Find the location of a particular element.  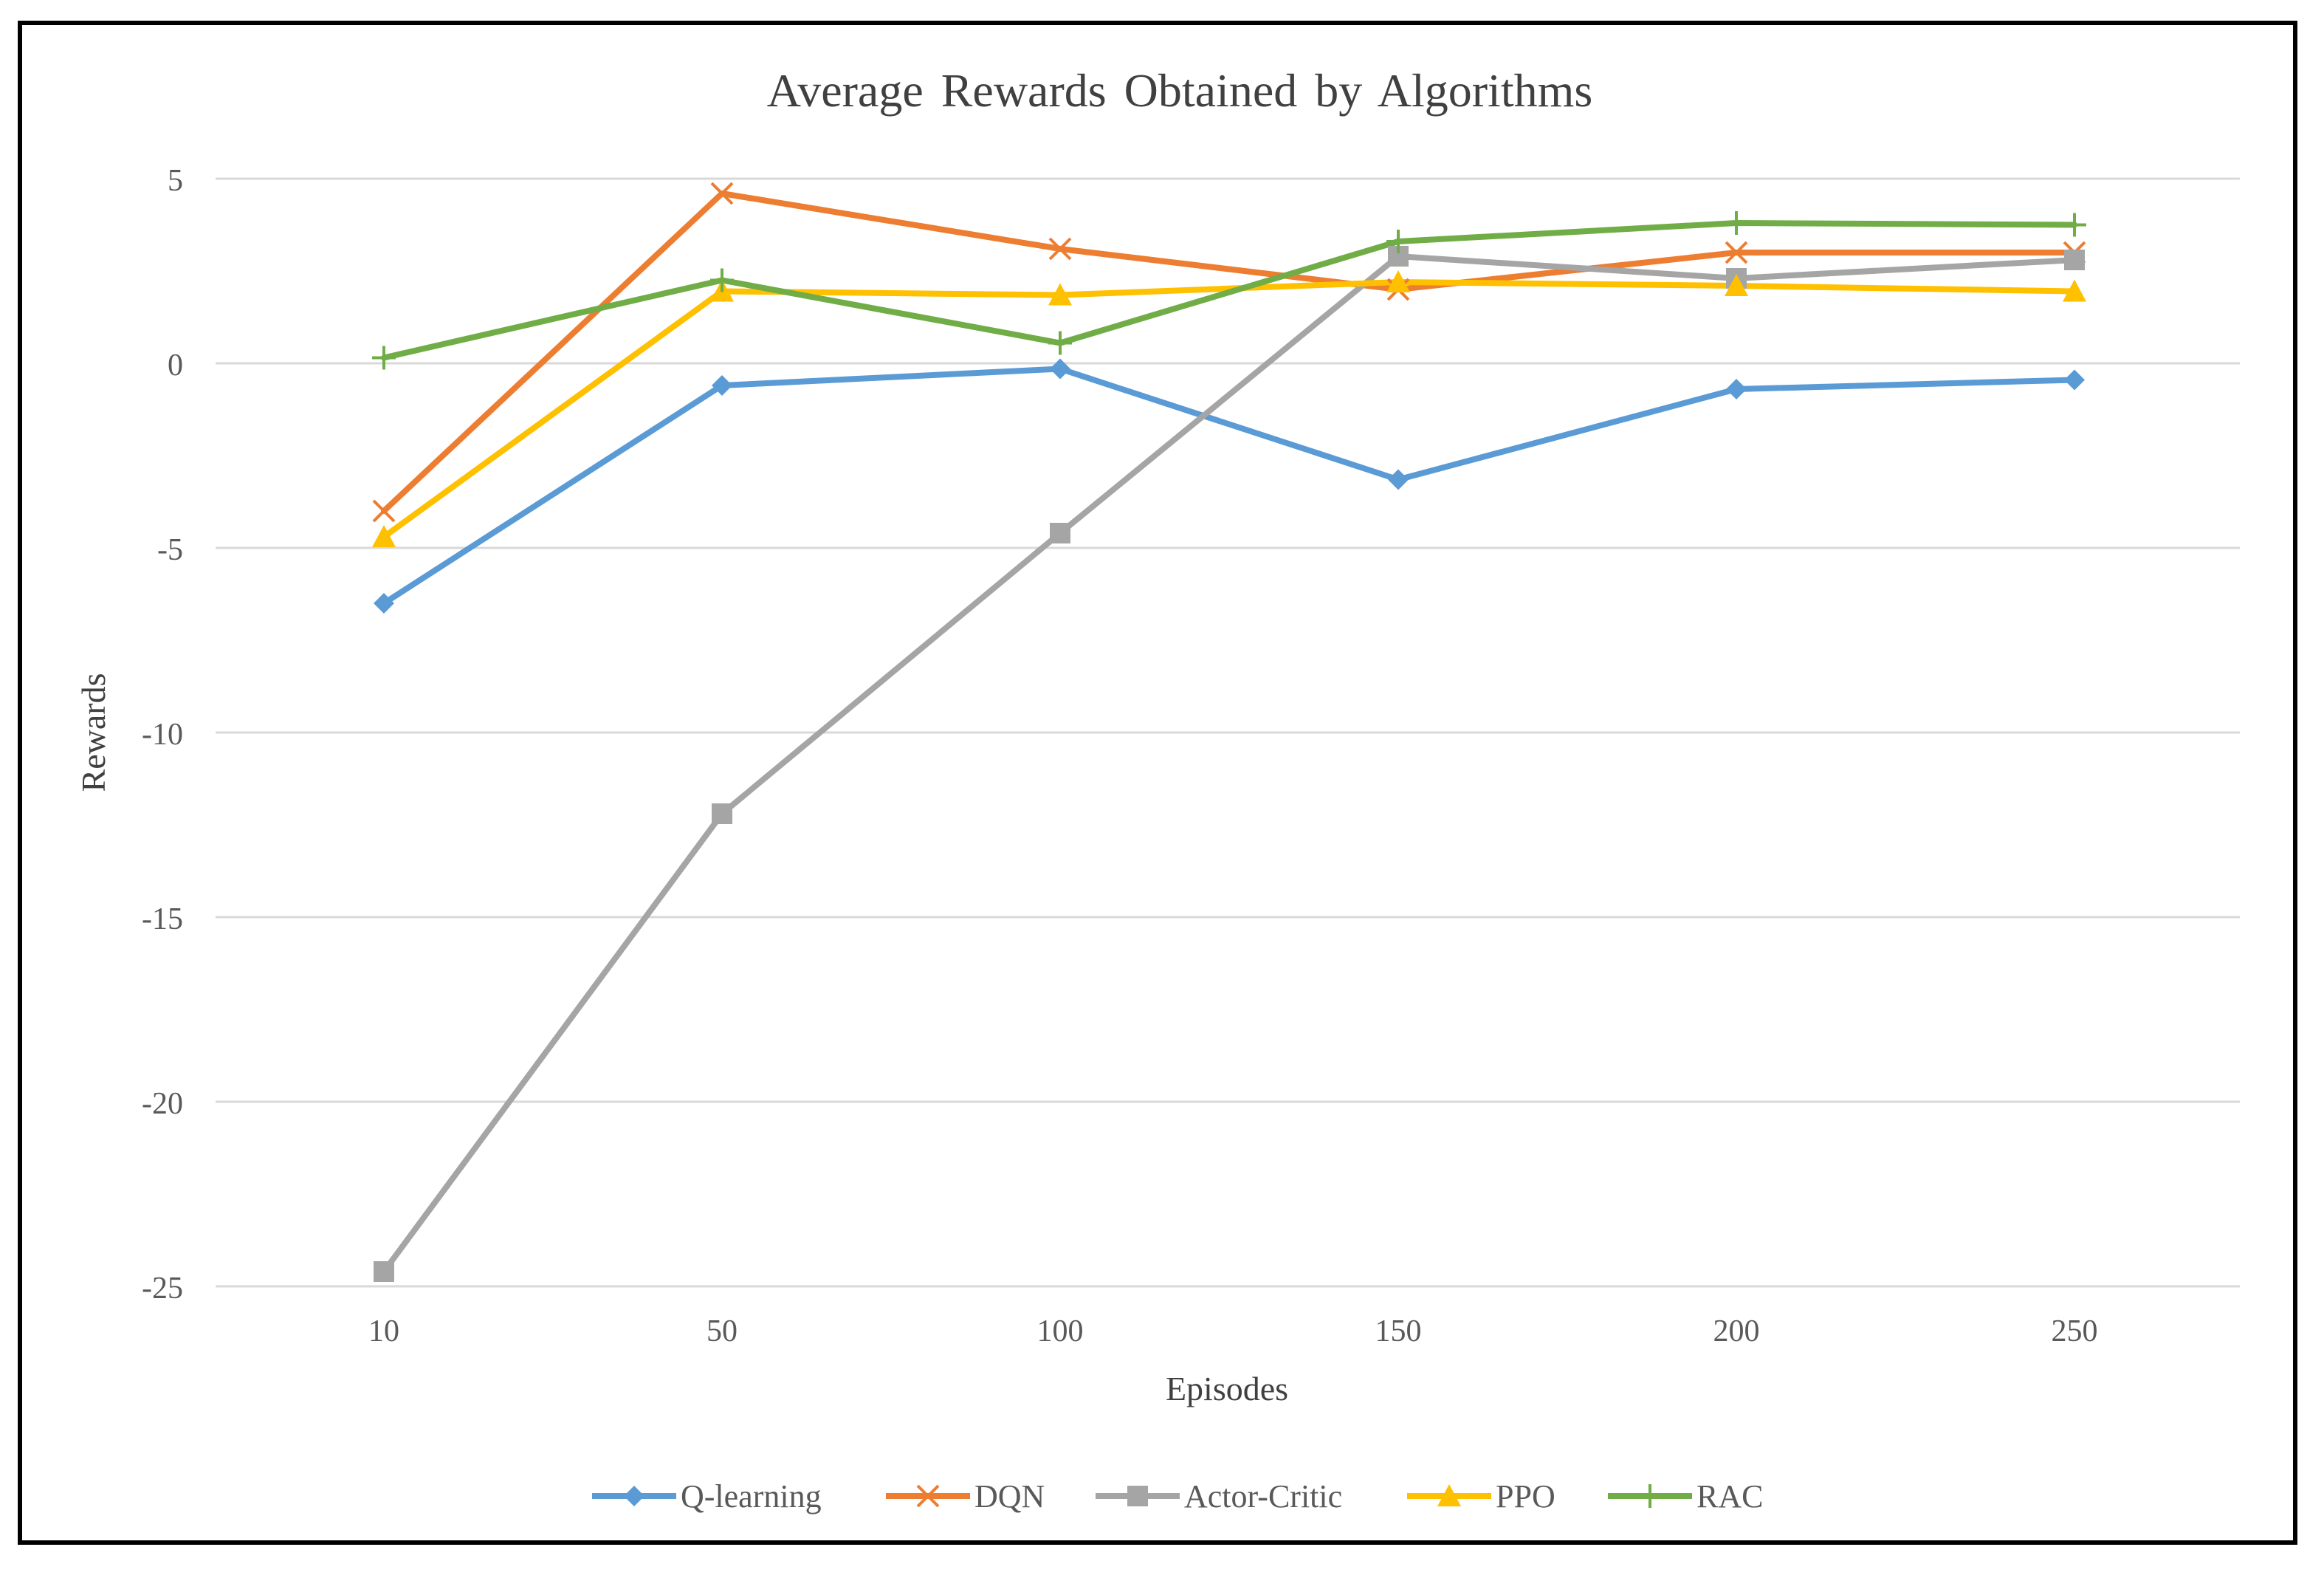

x-tick-label: 50 is located at coordinates (722, 1331).